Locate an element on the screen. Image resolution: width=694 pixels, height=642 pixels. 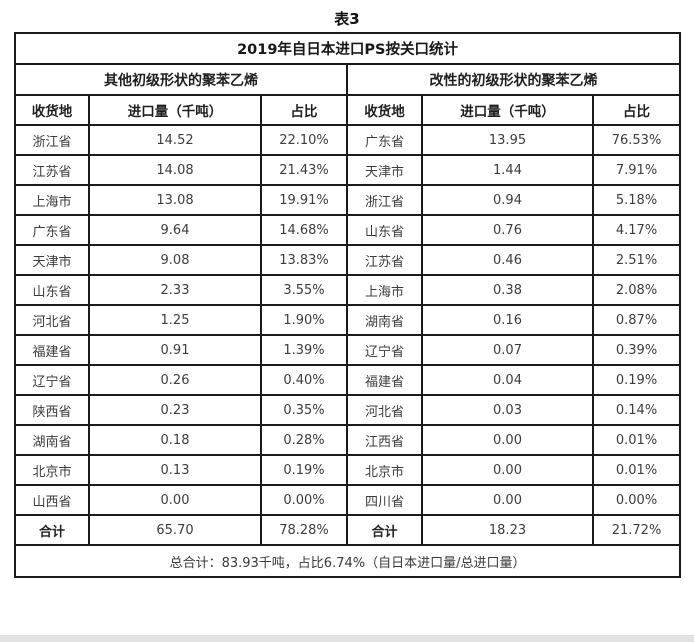
table-row: 山西省 0.00 0.00% 四川省 0.00 0.00% is located at coordinates (348, 500).